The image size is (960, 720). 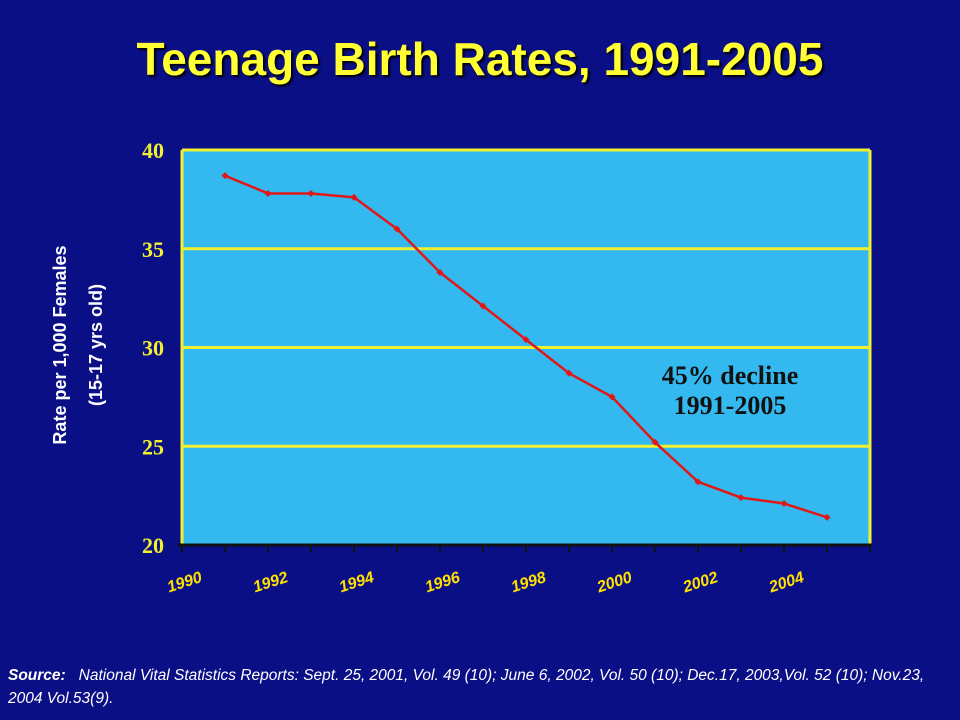 I want to click on y-tick-label: 35, so click(x=153, y=249).